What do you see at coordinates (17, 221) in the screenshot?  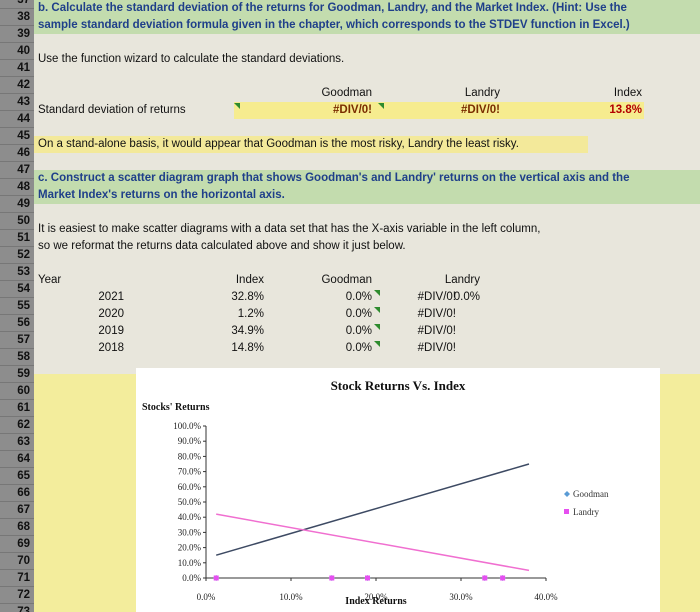 I see `row-number: 50` at bounding box center [17, 221].